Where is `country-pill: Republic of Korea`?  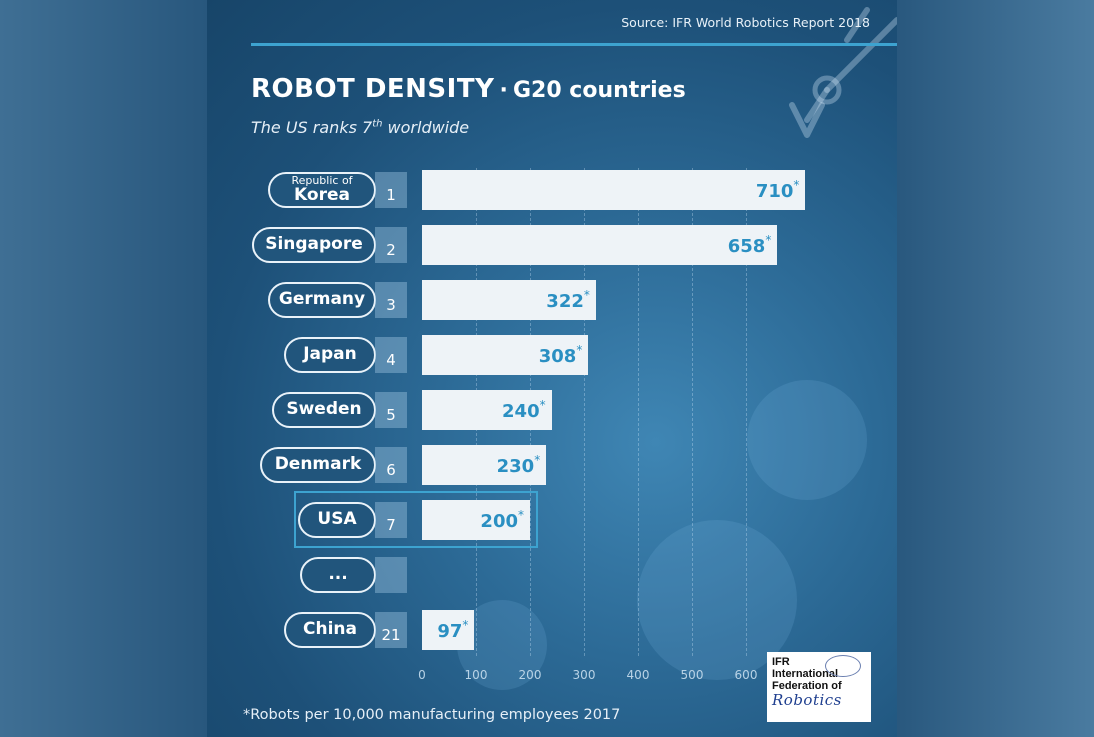
country-pill: Republic of Korea is located at coordinates (322, 190).